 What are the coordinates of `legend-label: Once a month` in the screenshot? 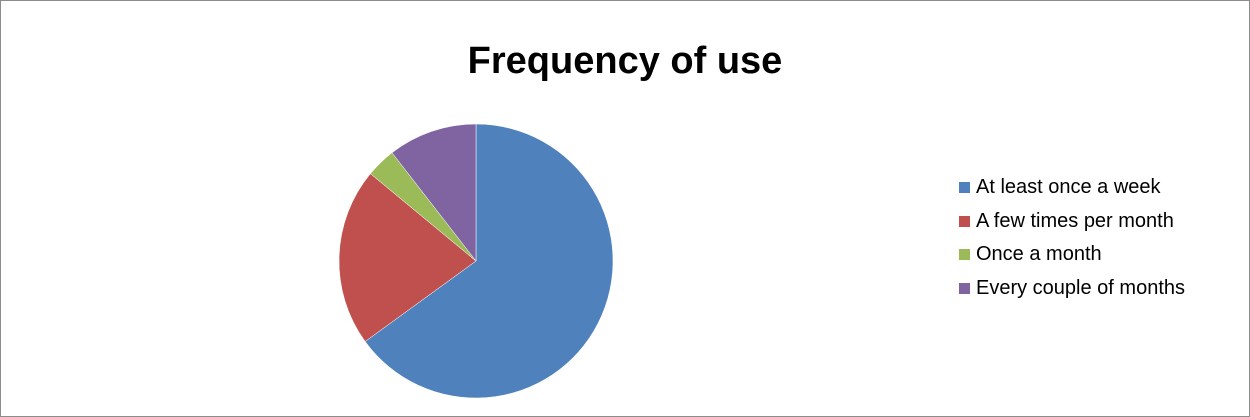 It's located at (1039, 254).